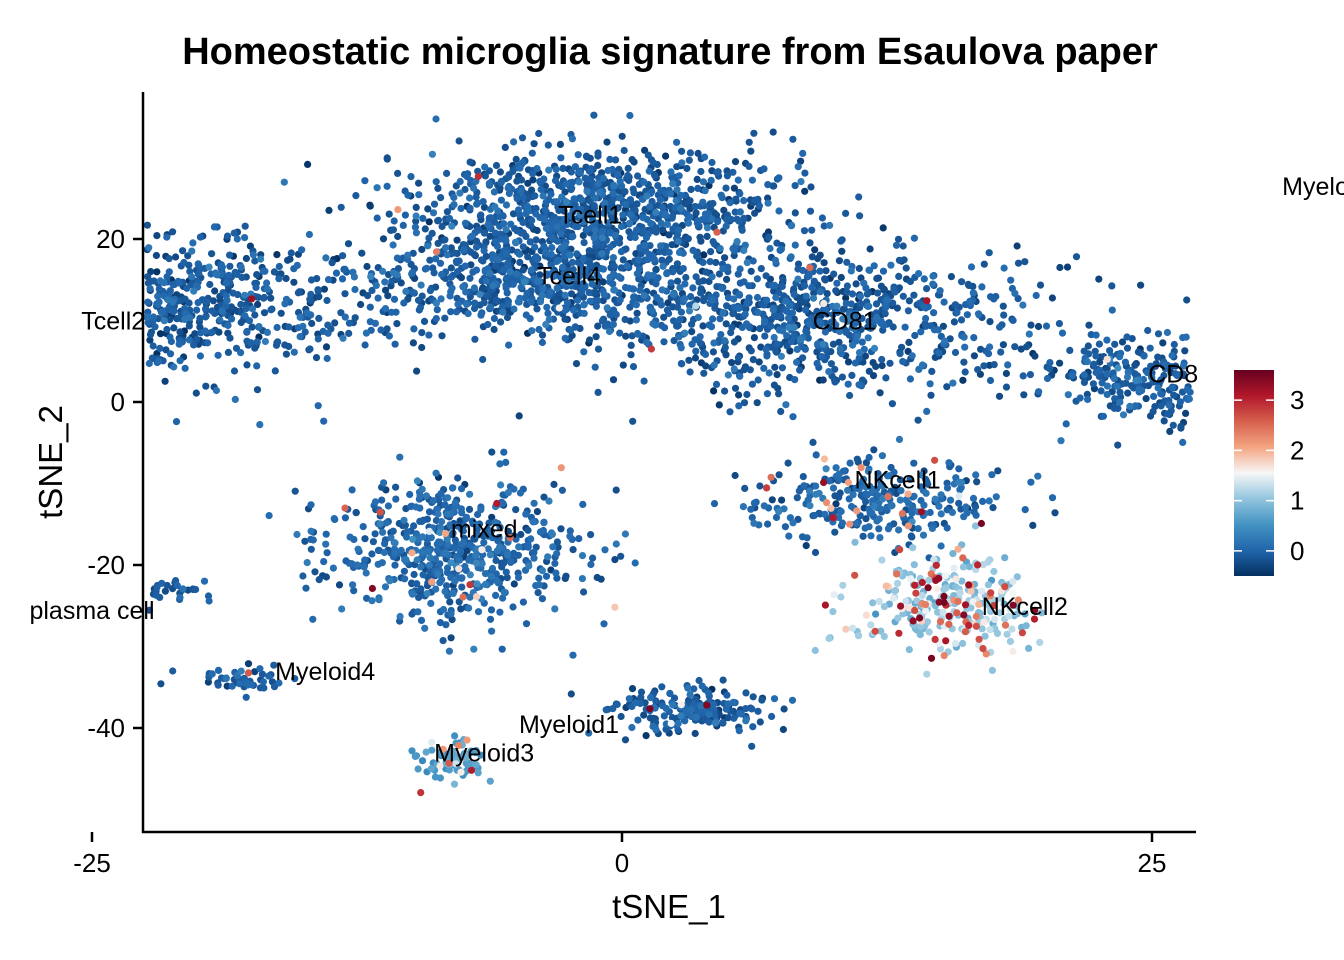 This screenshot has width=1344, height=960. I want to click on colorbar-tick-label: 3, so click(1297, 400).